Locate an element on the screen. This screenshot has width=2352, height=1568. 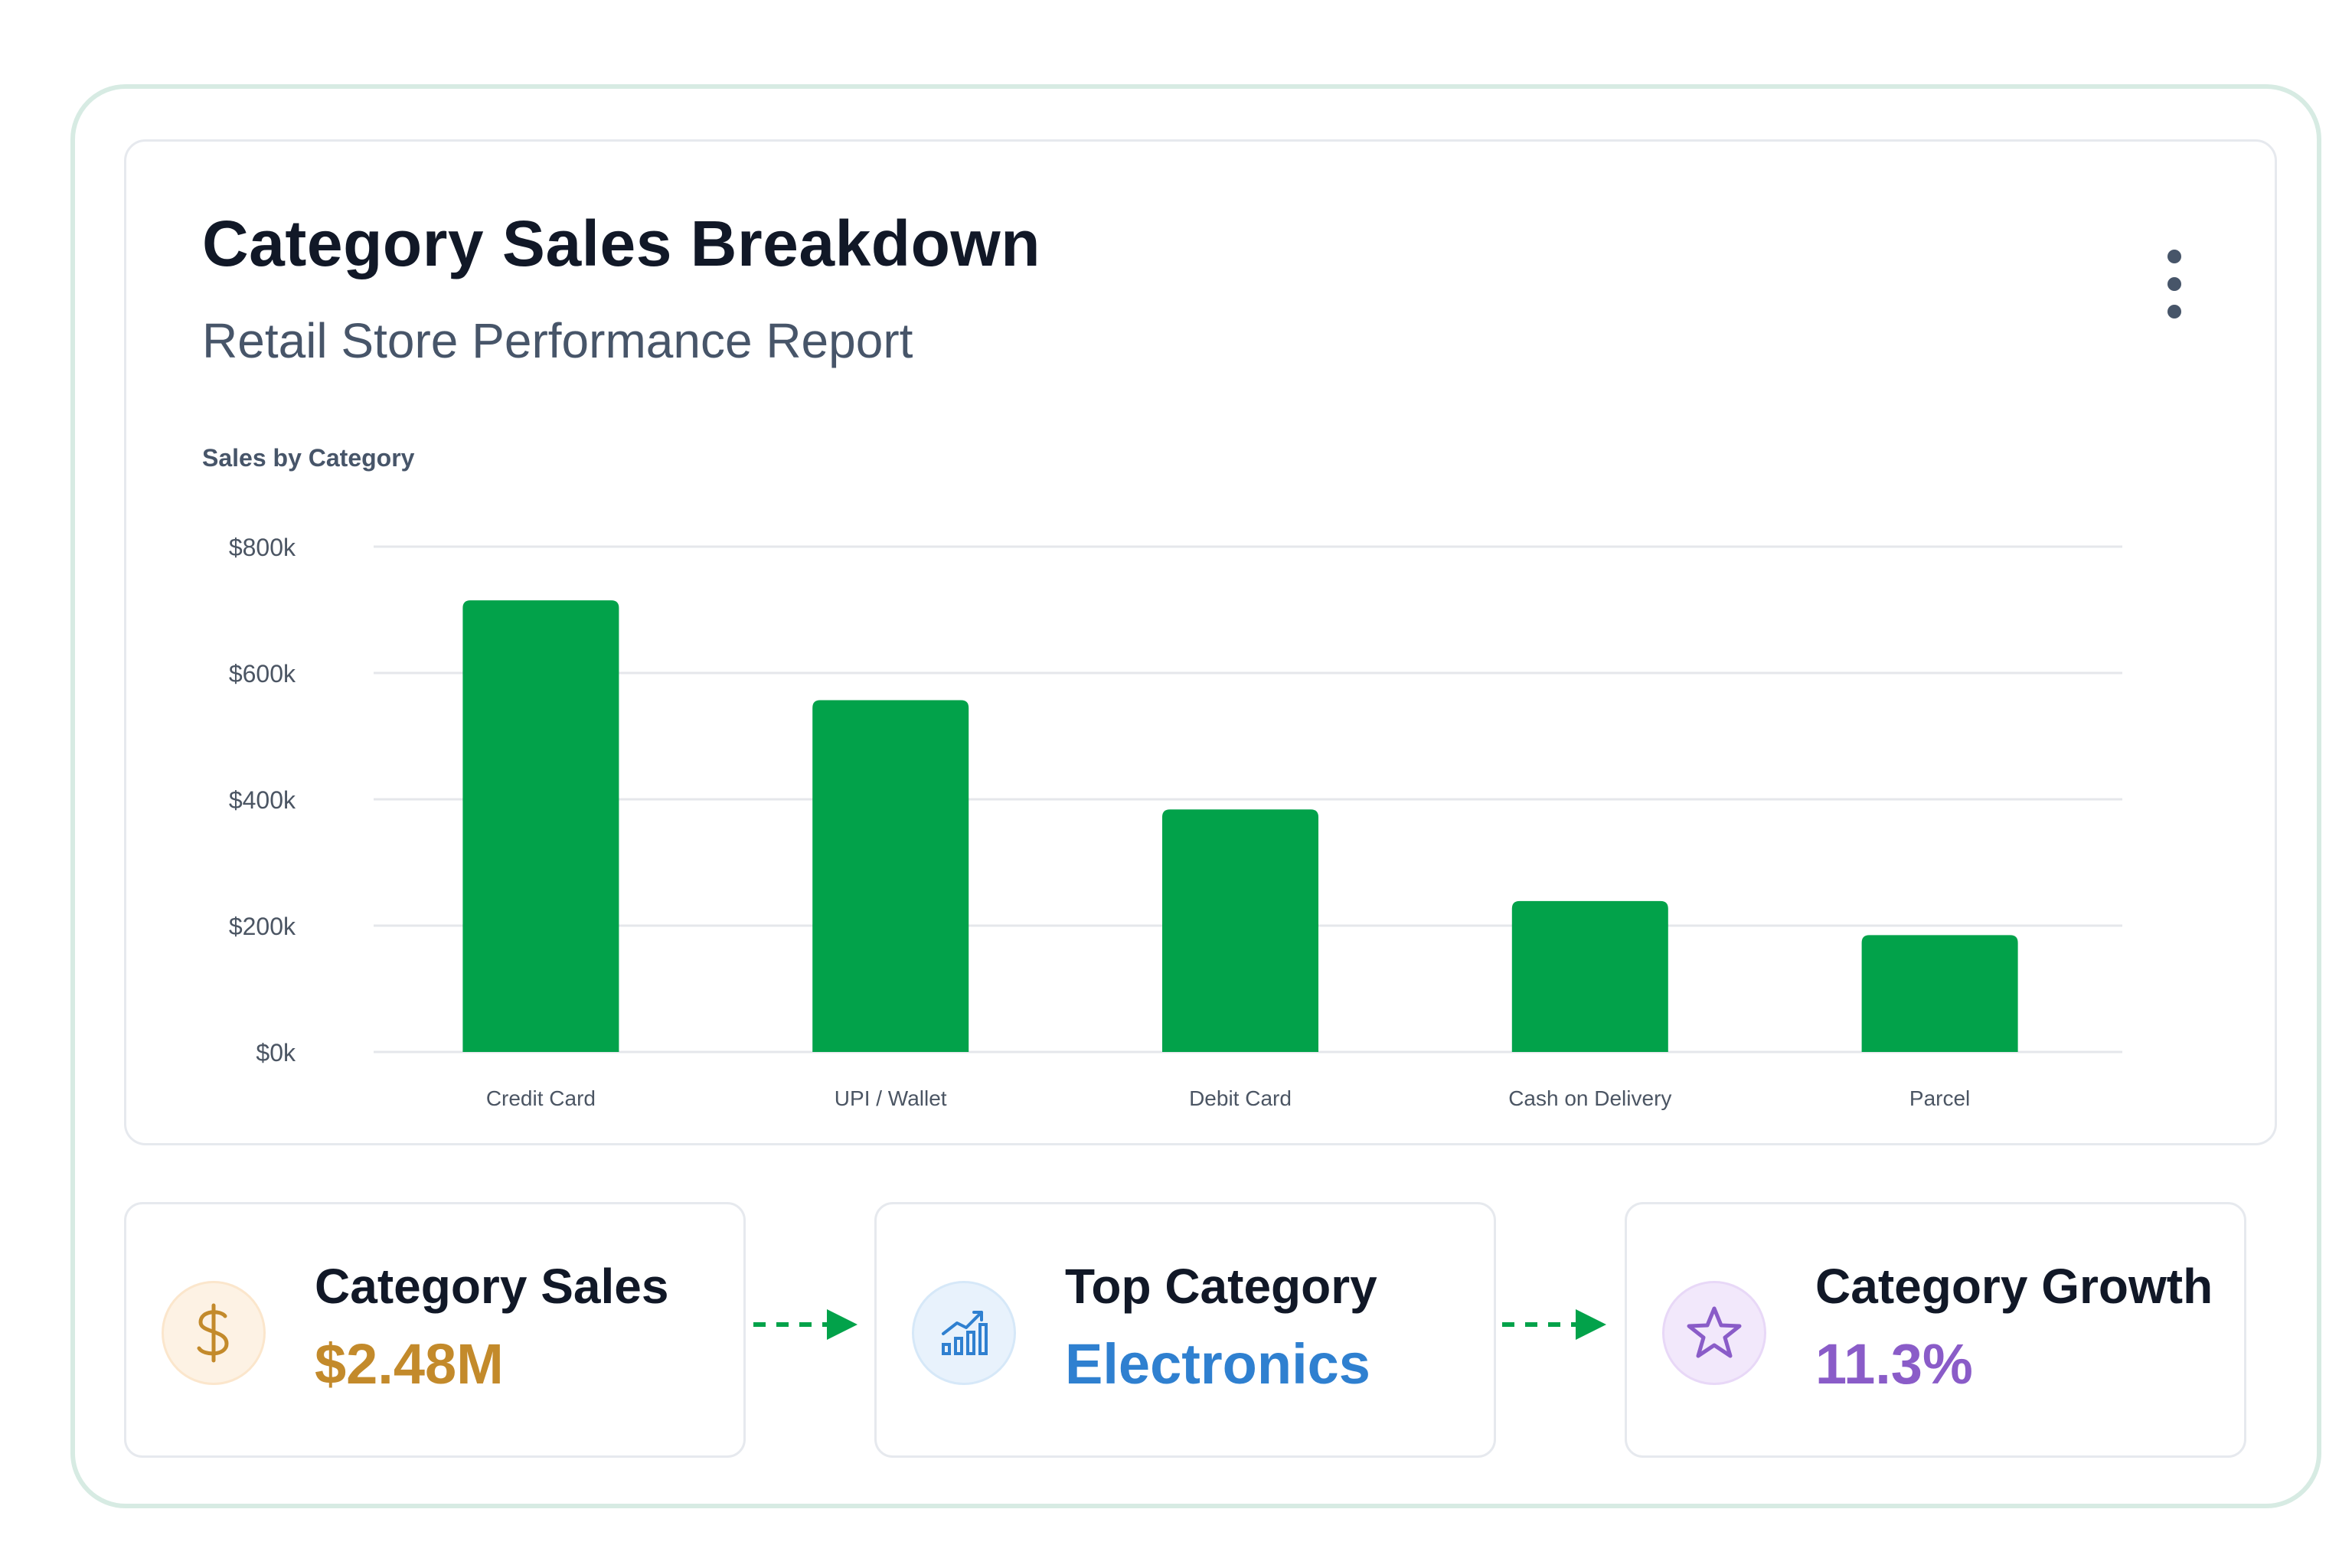
y-tick-label: $200k is located at coordinates (262, 926).